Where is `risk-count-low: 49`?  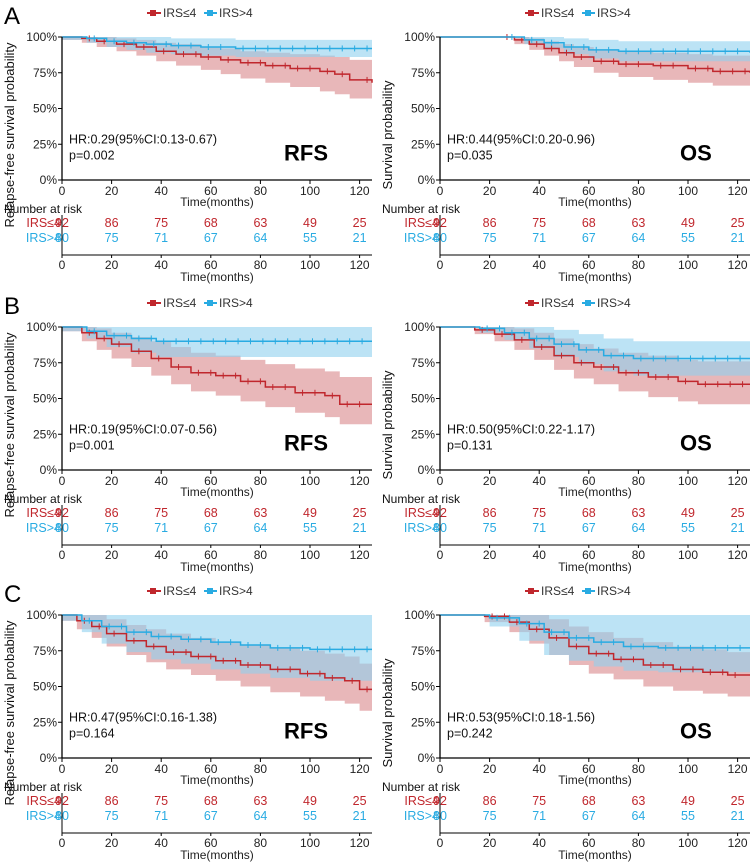 risk-count-low: 49 is located at coordinates (310, 513).